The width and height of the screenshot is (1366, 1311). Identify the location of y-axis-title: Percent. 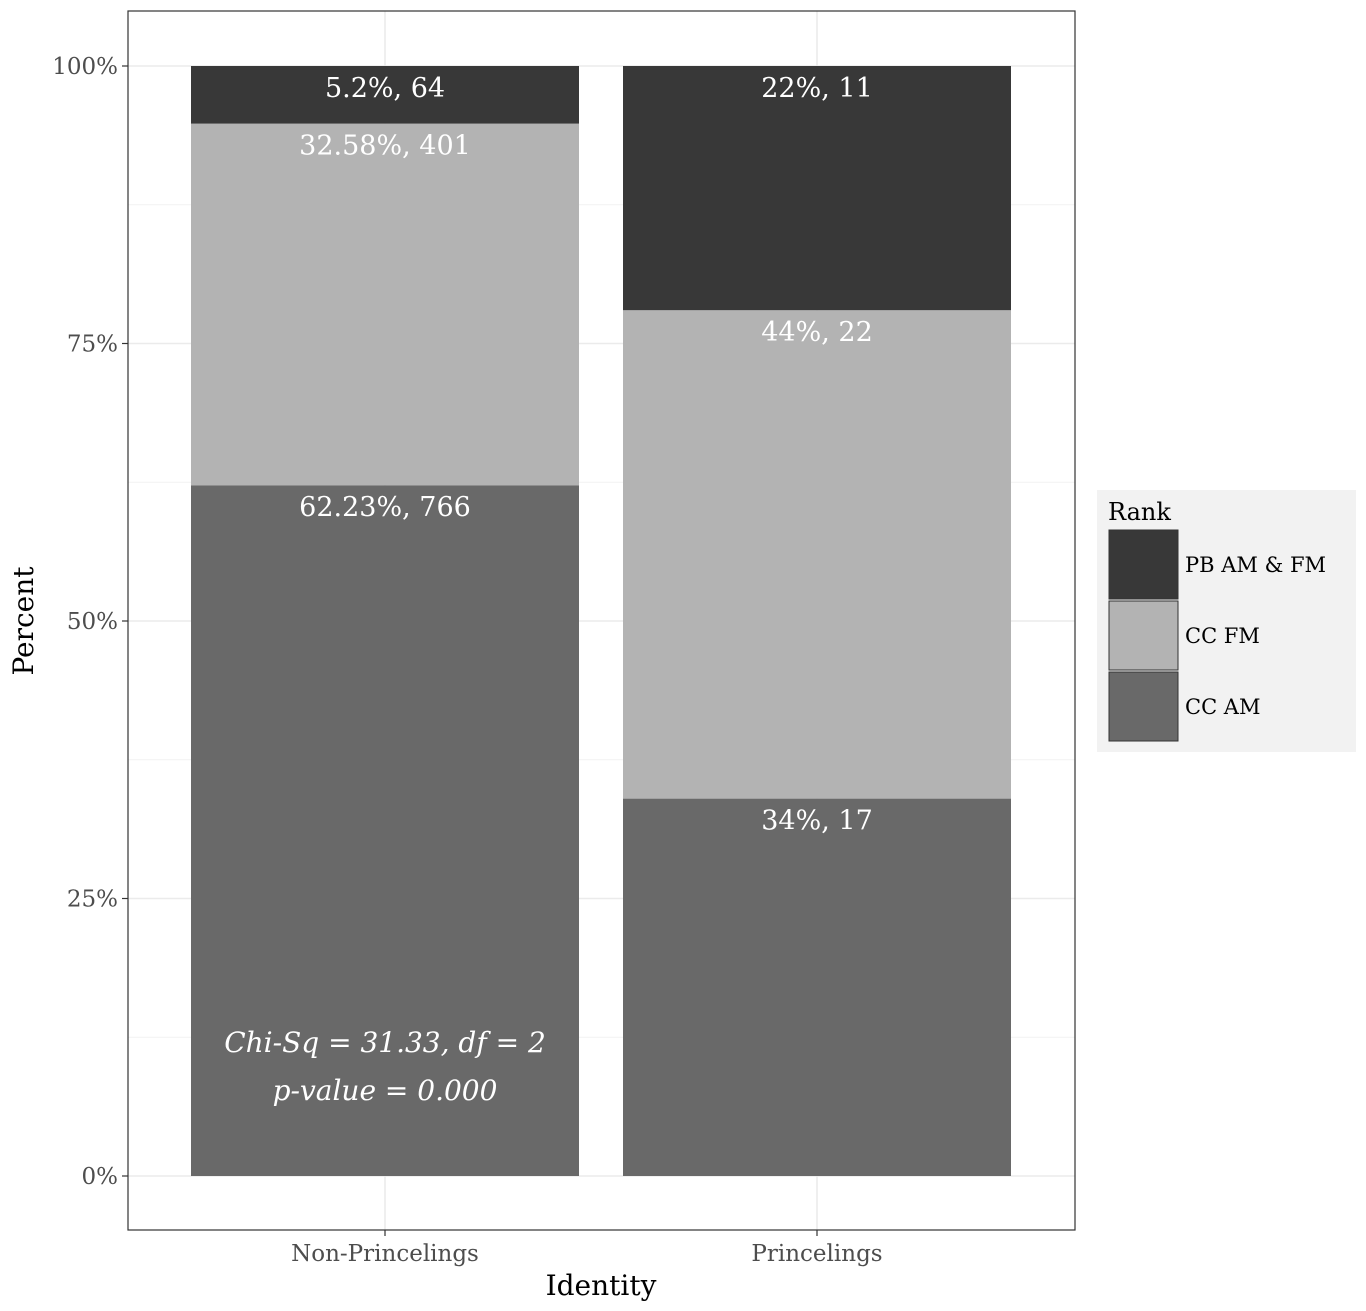
(23, 621).